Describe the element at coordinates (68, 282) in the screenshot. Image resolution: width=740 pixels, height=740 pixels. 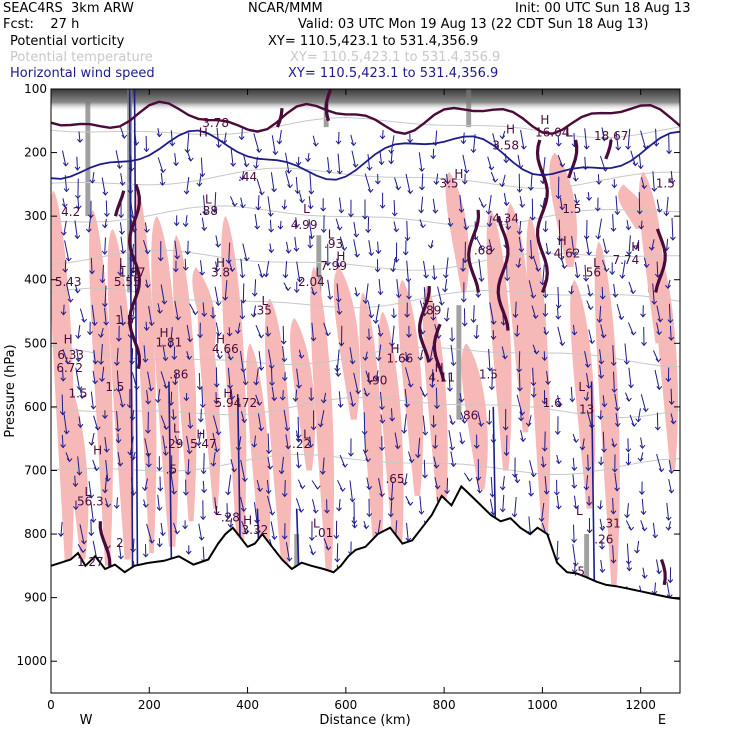
I see `pv-value-label: 5.43` at that location.